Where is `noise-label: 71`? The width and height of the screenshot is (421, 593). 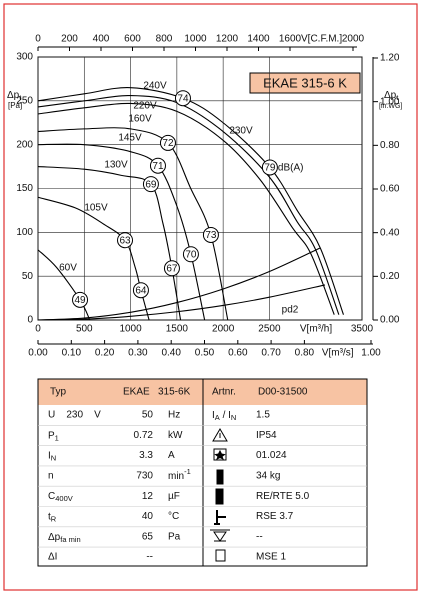 noise-label: 71 is located at coordinates (158, 166).